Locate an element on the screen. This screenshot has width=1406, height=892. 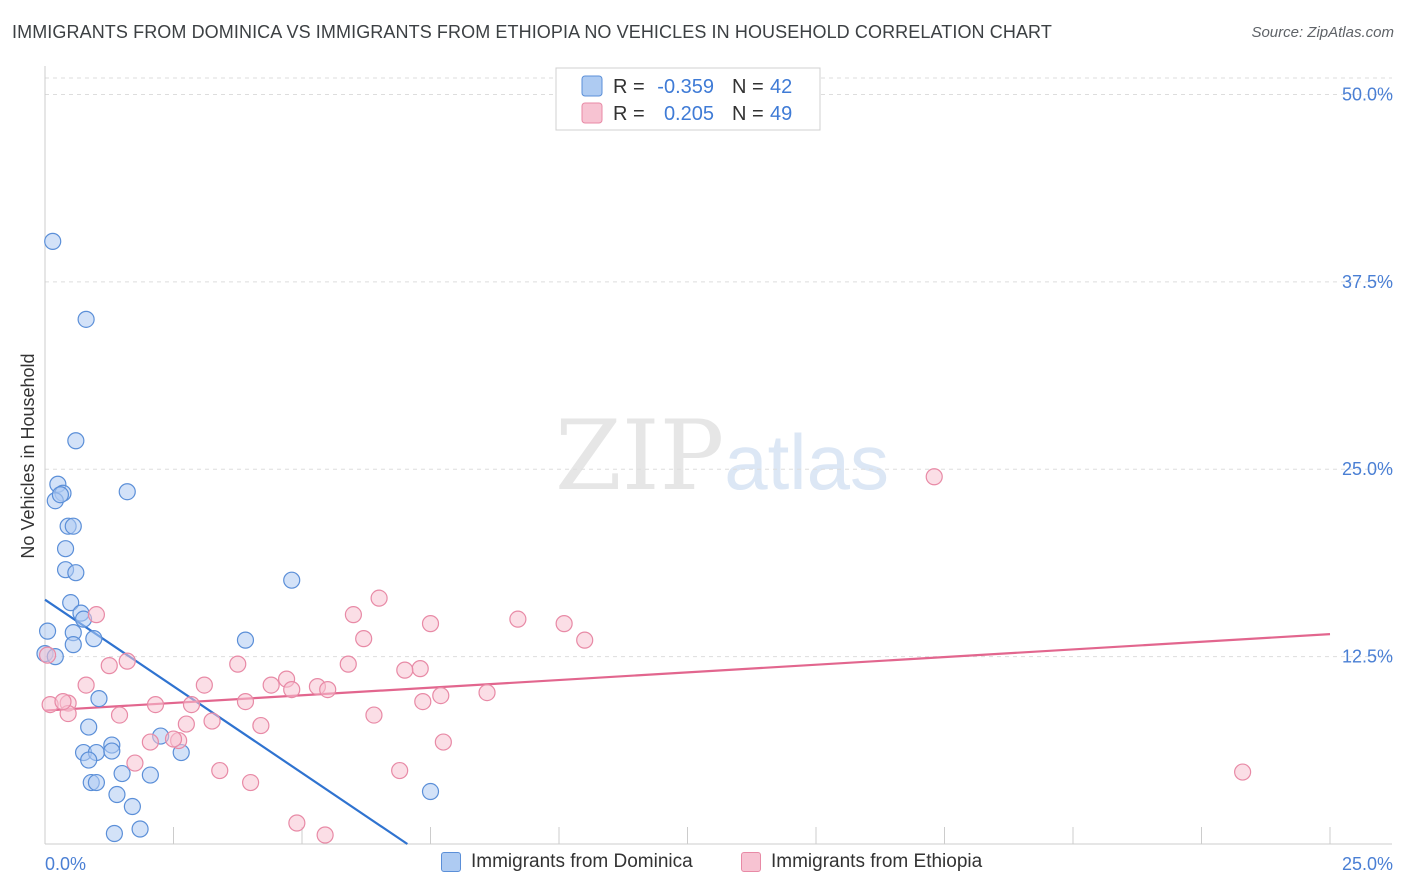
legend-swatch-dominica is located at coordinates (592, 86).